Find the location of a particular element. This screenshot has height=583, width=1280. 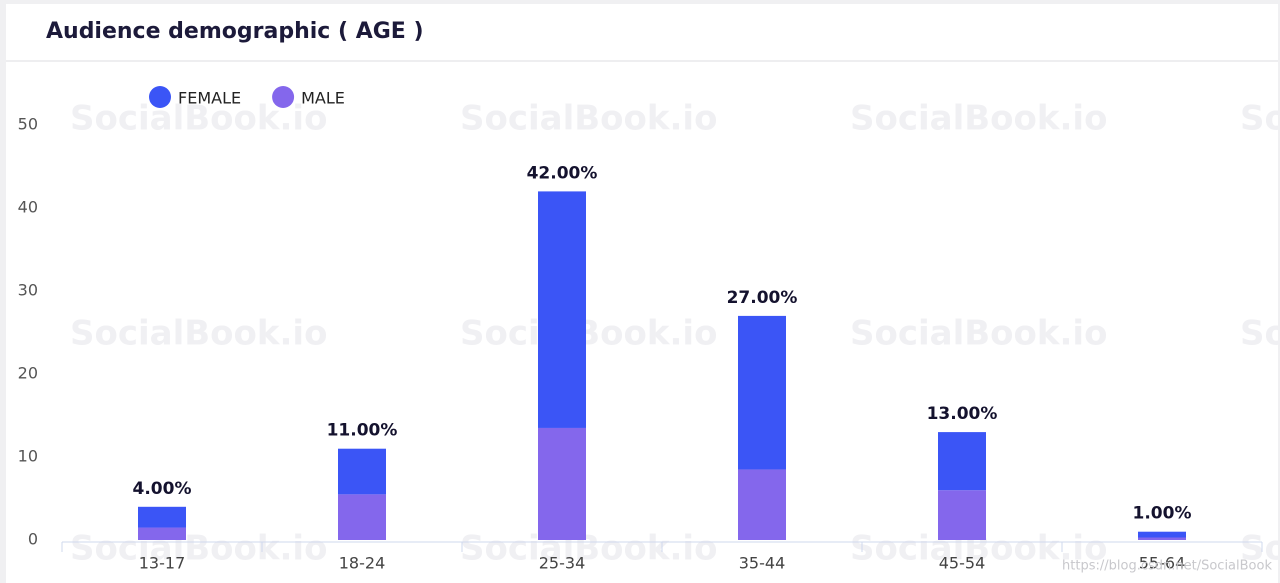

total-label: 13.00% is located at coordinates (962, 414).